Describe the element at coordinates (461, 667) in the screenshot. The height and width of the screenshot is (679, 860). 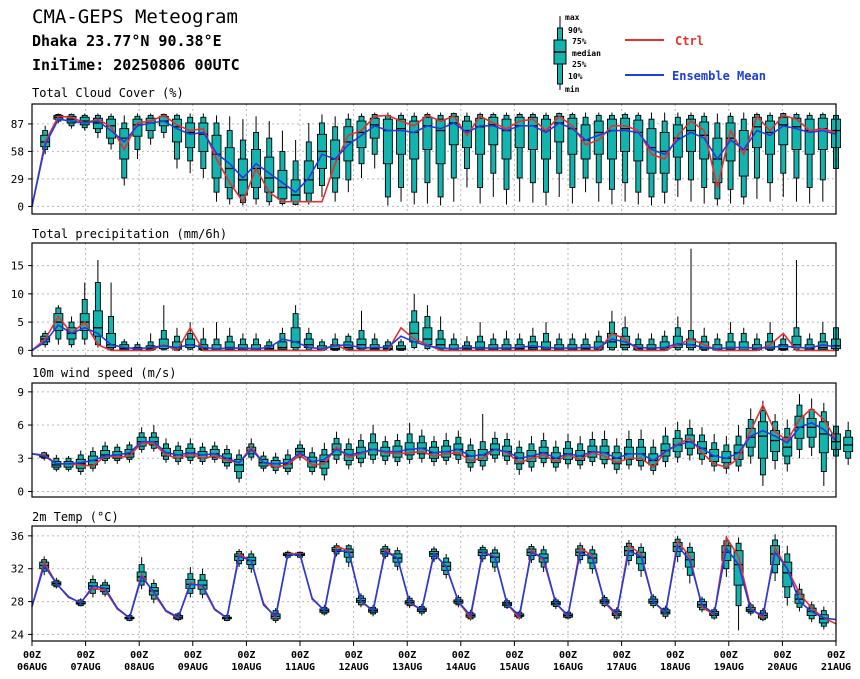
I see `x-tick-date-label: 14AUG` at that location.